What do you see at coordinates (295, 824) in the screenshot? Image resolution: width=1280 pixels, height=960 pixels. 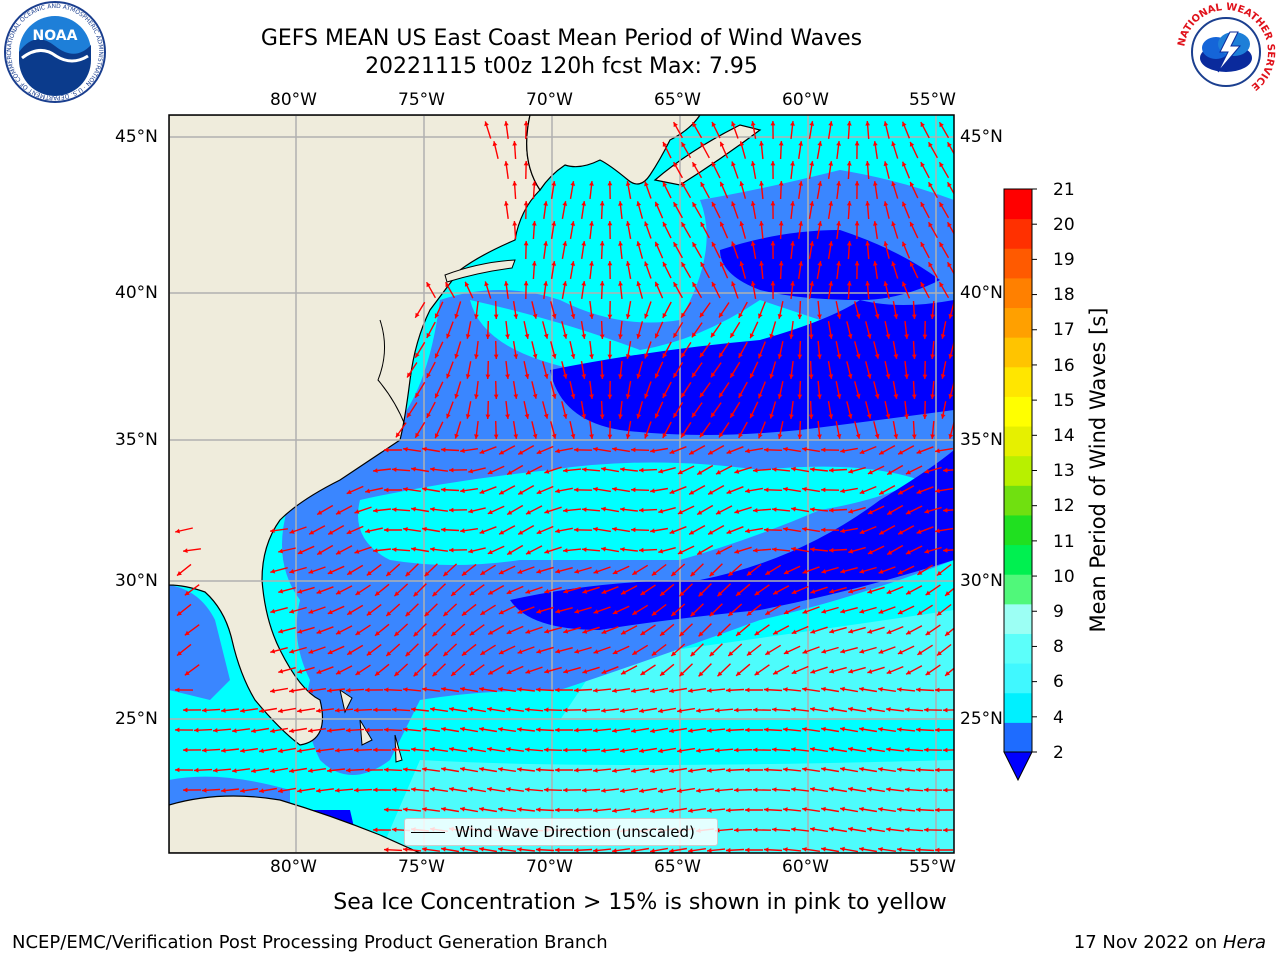 I see `land-cuba` at bounding box center [295, 824].